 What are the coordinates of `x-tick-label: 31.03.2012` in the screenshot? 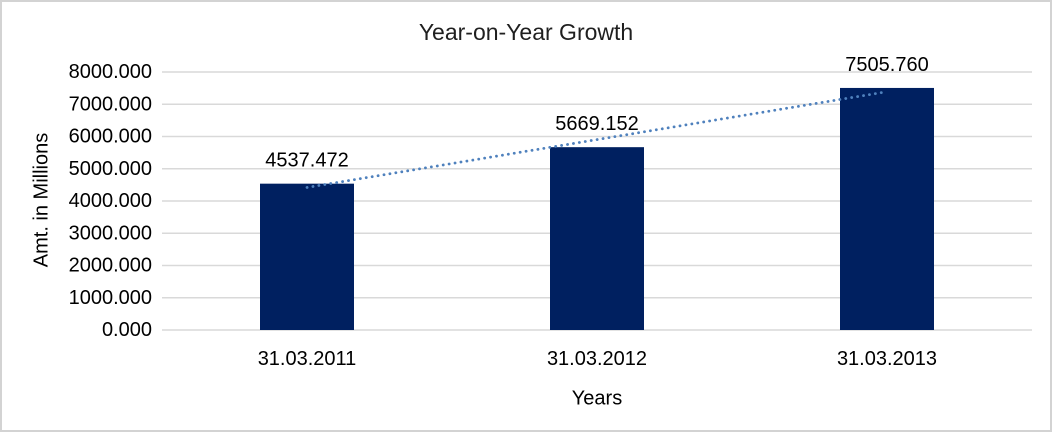 It's located at (597, 359).